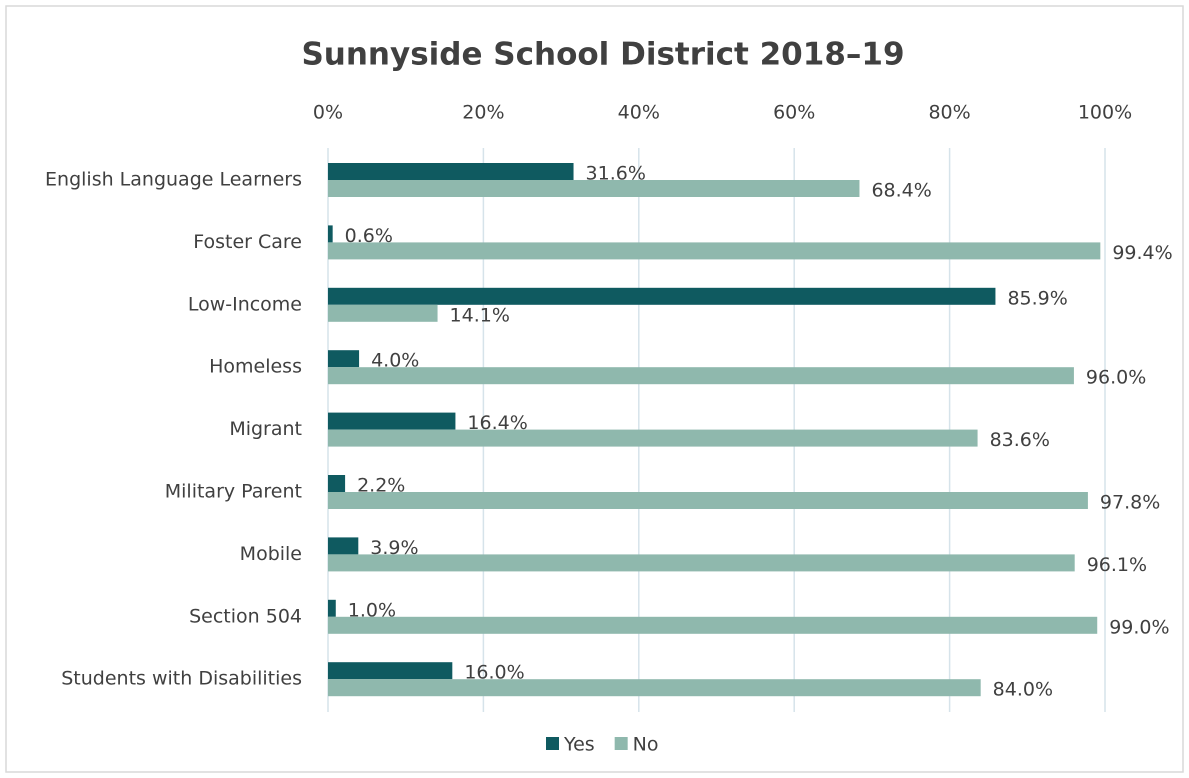  Describe the element at coordinates (616, 174) in the screenshot. I see `value-label: 31.6%` at that location.